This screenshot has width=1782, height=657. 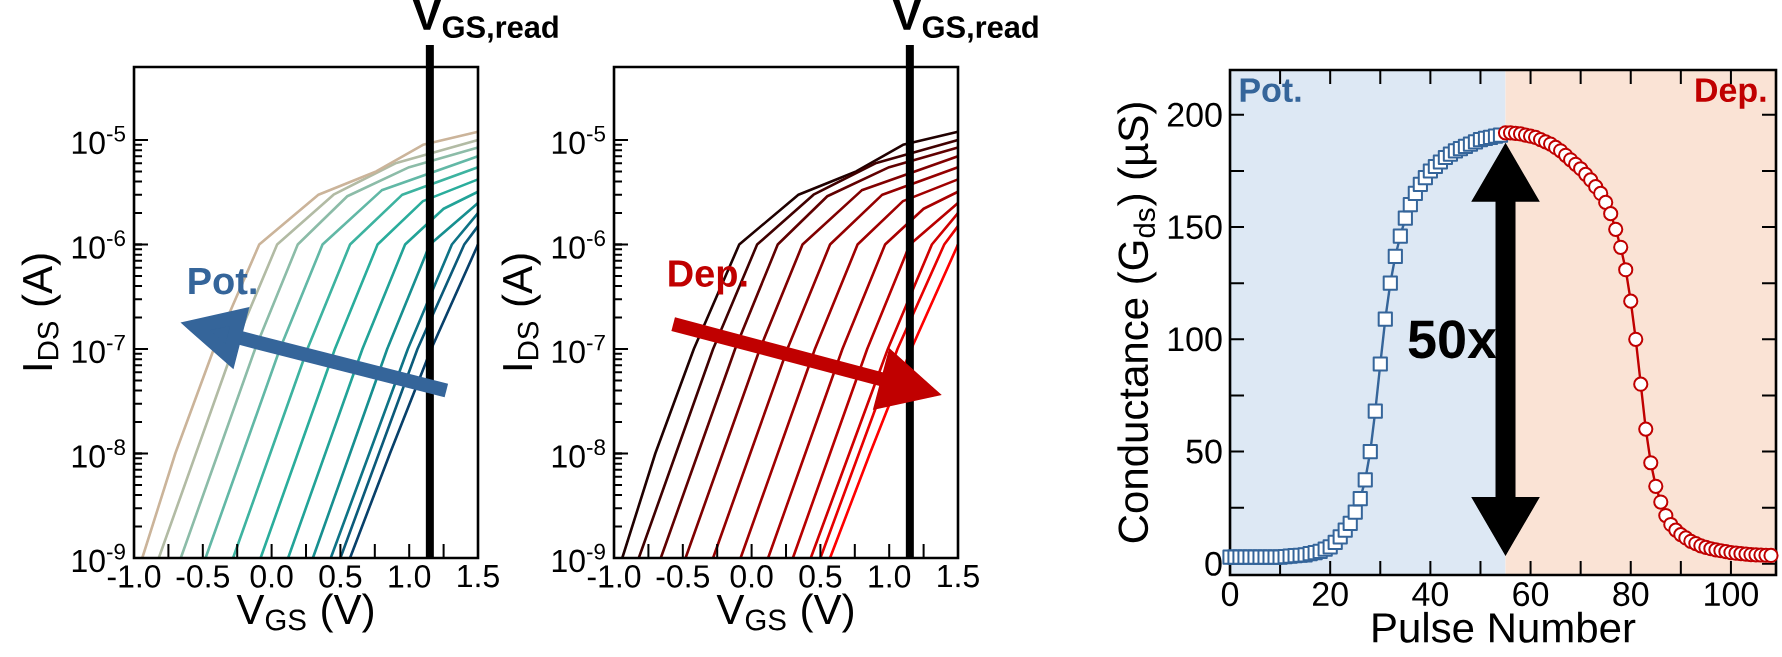 I want to click on x-axis-title: Pulse Number, so click(x=1504, y=627).